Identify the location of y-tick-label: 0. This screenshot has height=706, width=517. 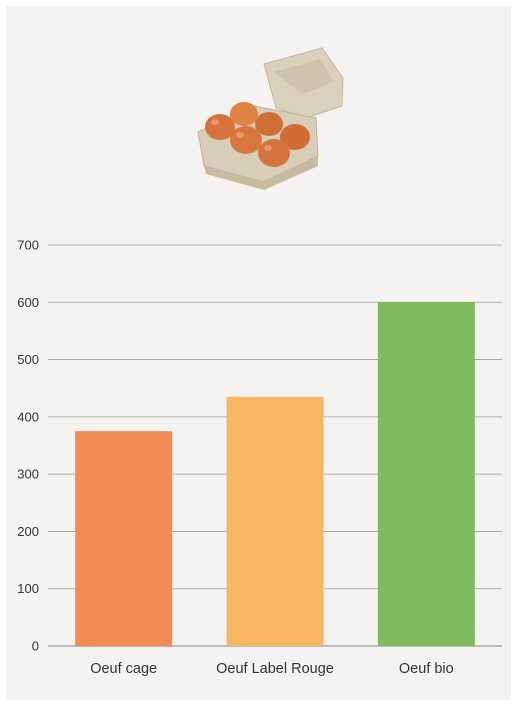
(35, 646).